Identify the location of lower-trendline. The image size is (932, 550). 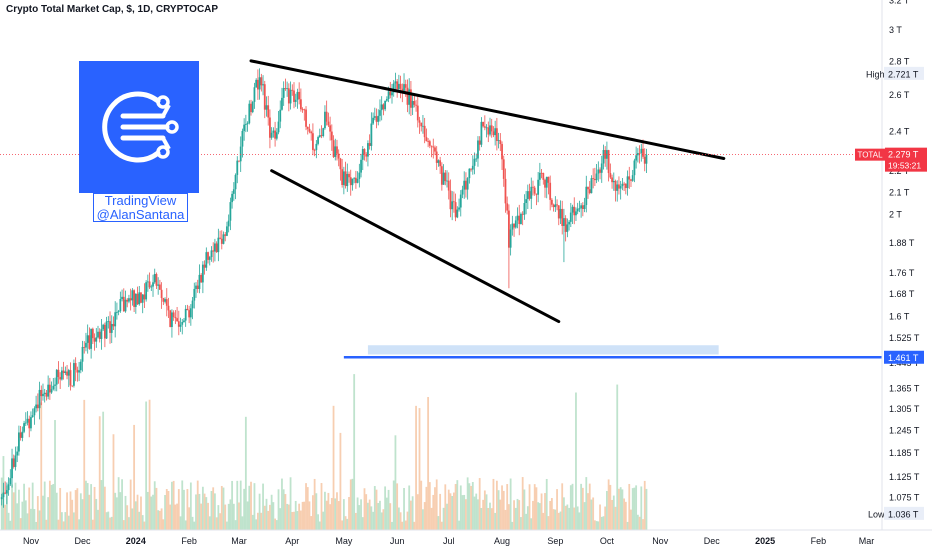
(415, 246).